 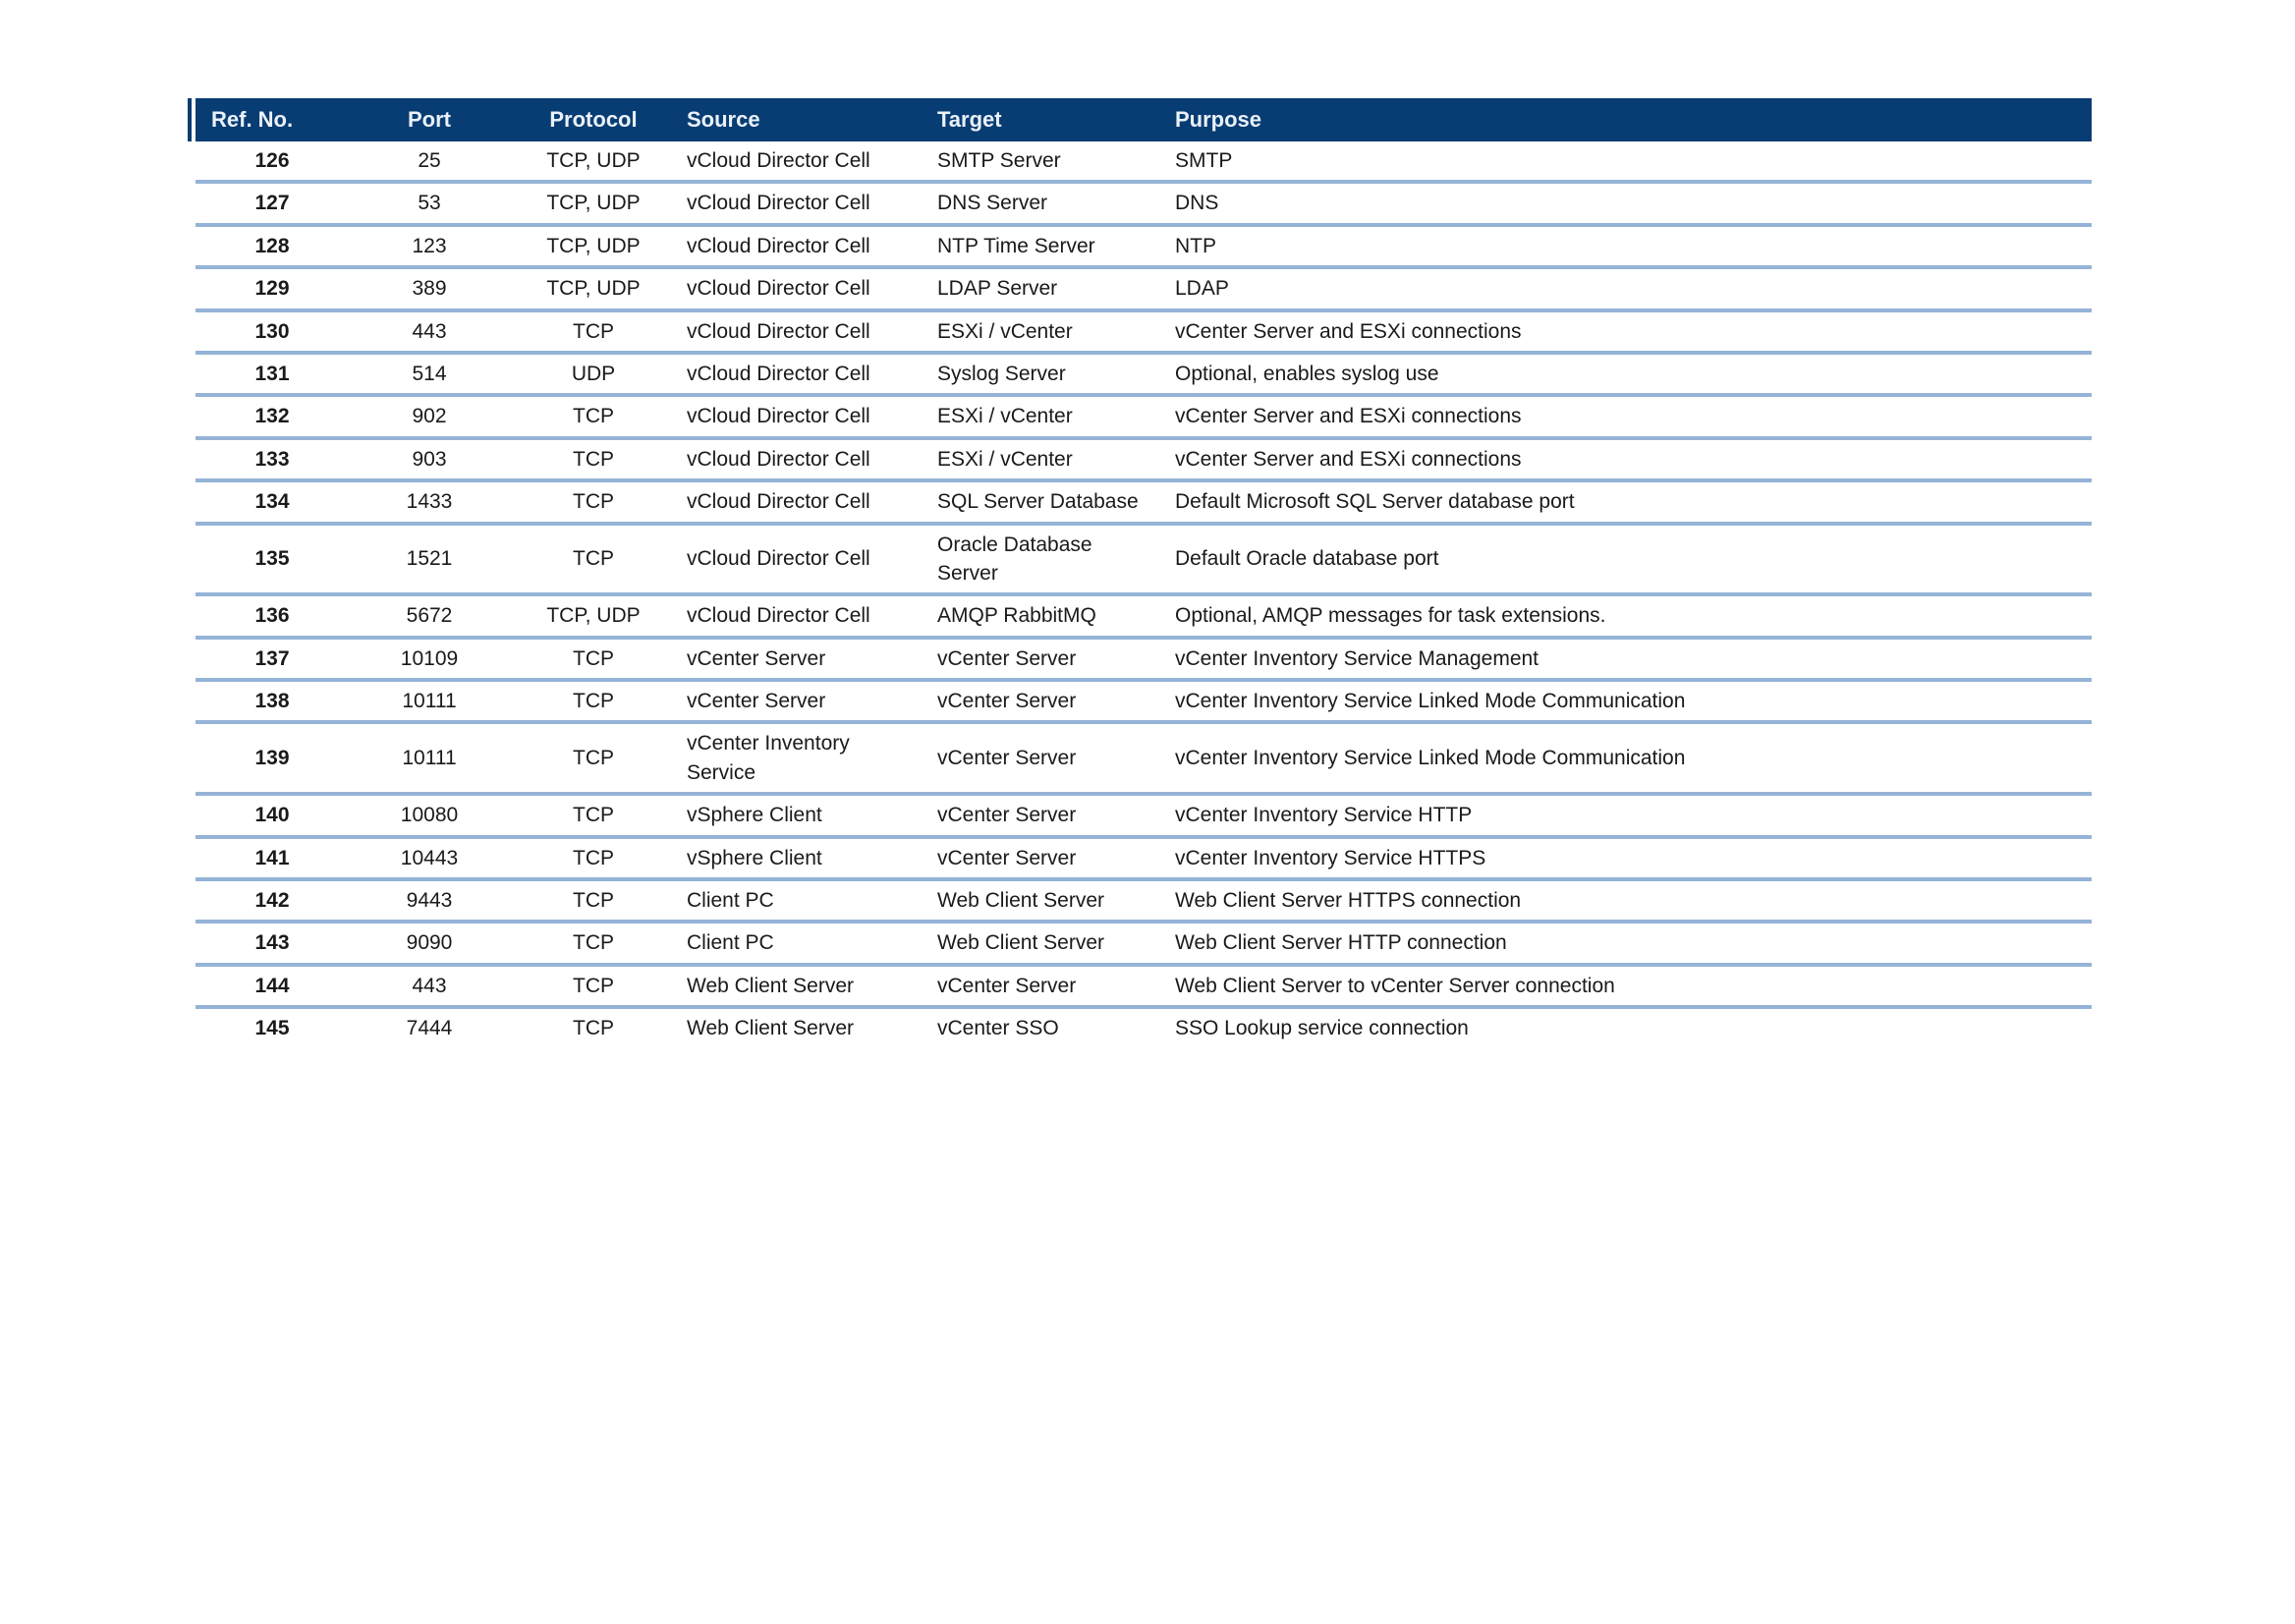 What do you see at coordinates (1204, 160) in the screenshot?
I see `cell-purpose: SMTP` at bounding box center [1204, 160].